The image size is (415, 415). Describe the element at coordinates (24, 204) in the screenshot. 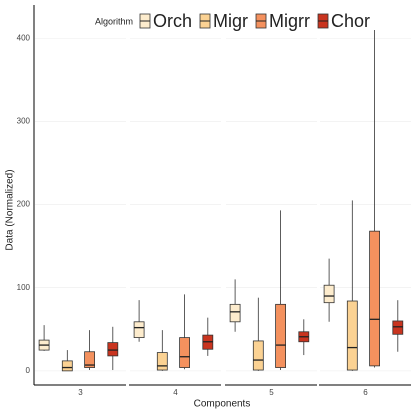

I see `y-tick-label: 200` at that location.